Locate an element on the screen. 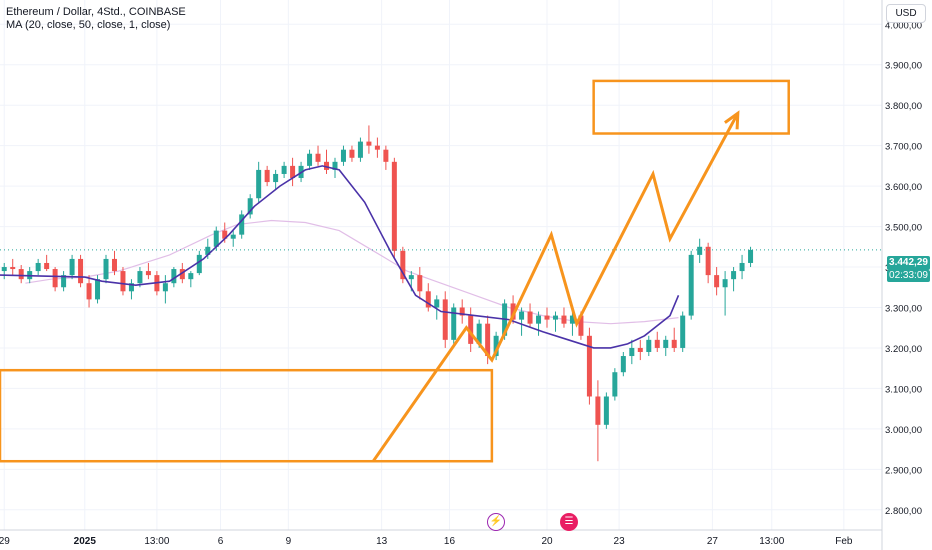 The image size is (932, 550). price-tick-label: 2.900,00 is located at coordinates (903, 470).